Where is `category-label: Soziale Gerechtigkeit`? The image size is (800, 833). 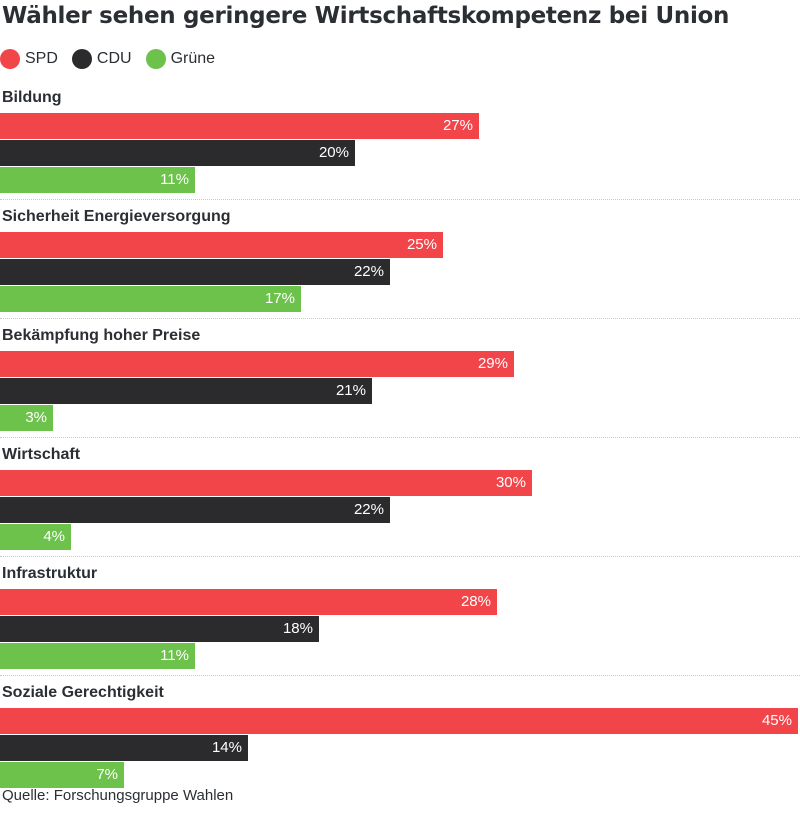 category-label: Soziale Gerechtigkeit is located at coordinates (83, 692).